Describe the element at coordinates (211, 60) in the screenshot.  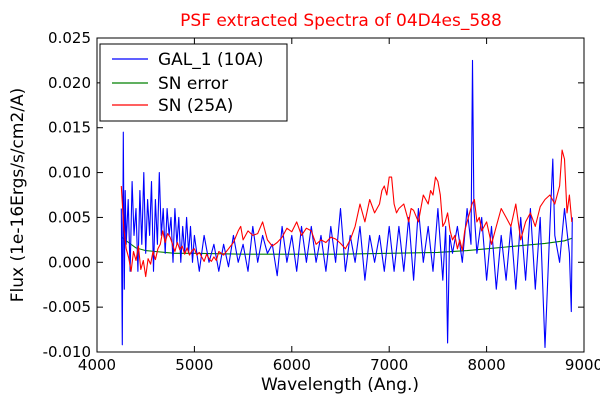
I see `legend-label-gal1: GAL_1 (10A)` at that location.